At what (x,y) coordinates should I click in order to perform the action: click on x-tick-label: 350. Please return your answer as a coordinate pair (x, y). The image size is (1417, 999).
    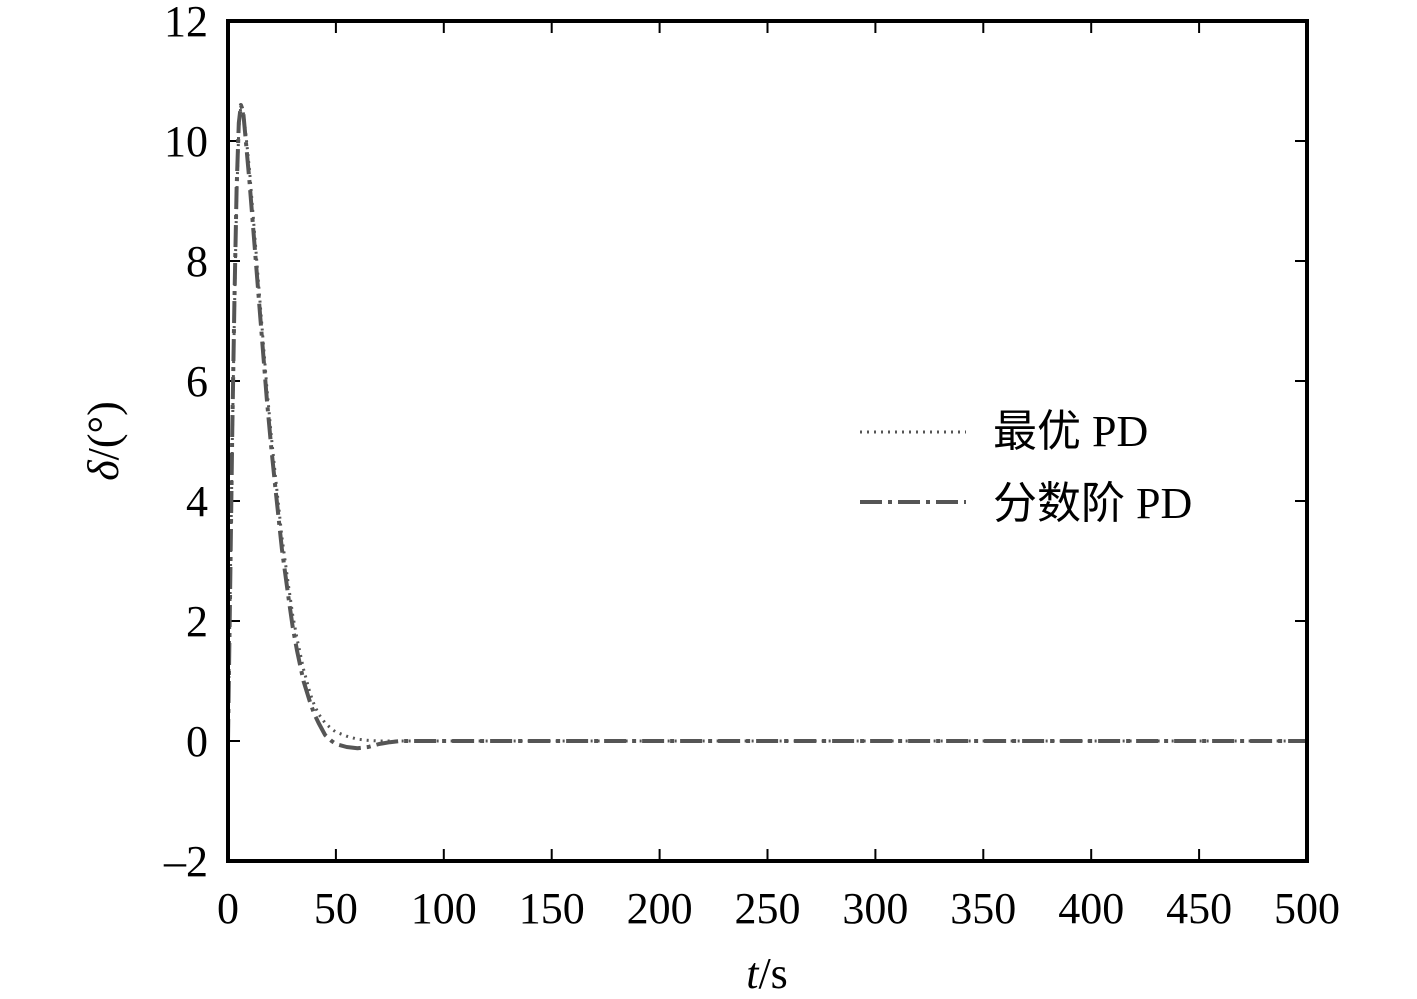
    Looking at the image, I should click on (983, 908).